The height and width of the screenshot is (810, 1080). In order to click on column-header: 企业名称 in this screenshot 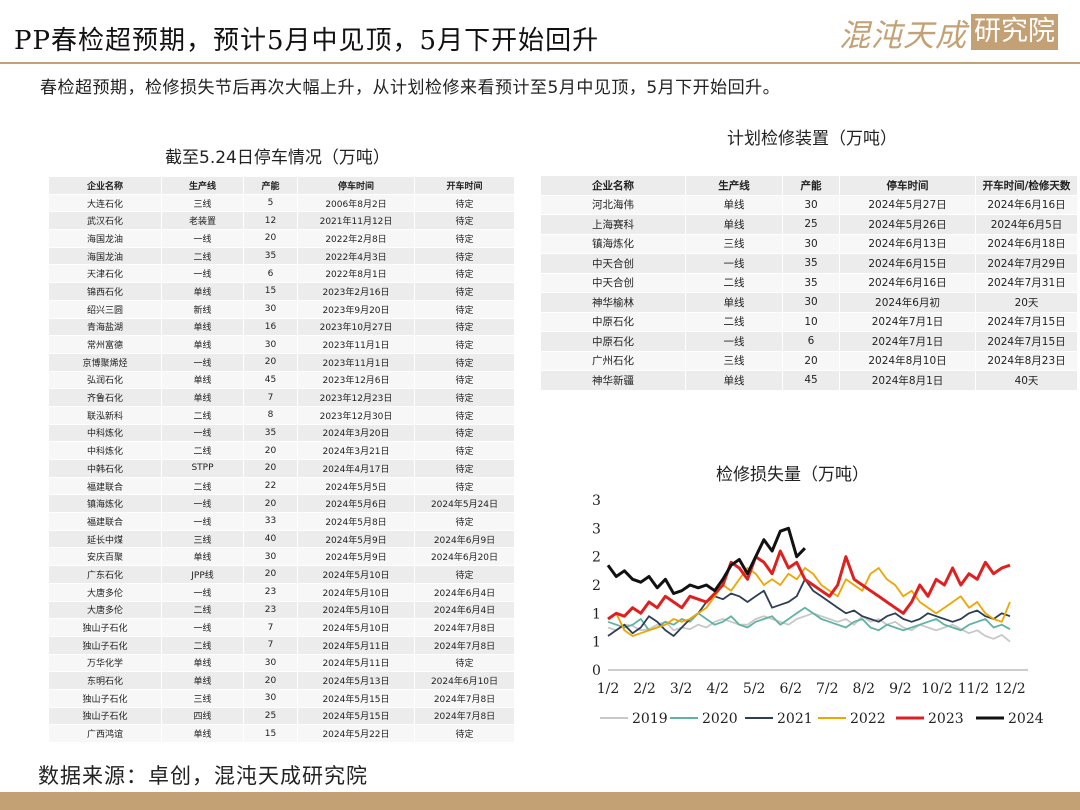, I will do `click(105, 185)`.